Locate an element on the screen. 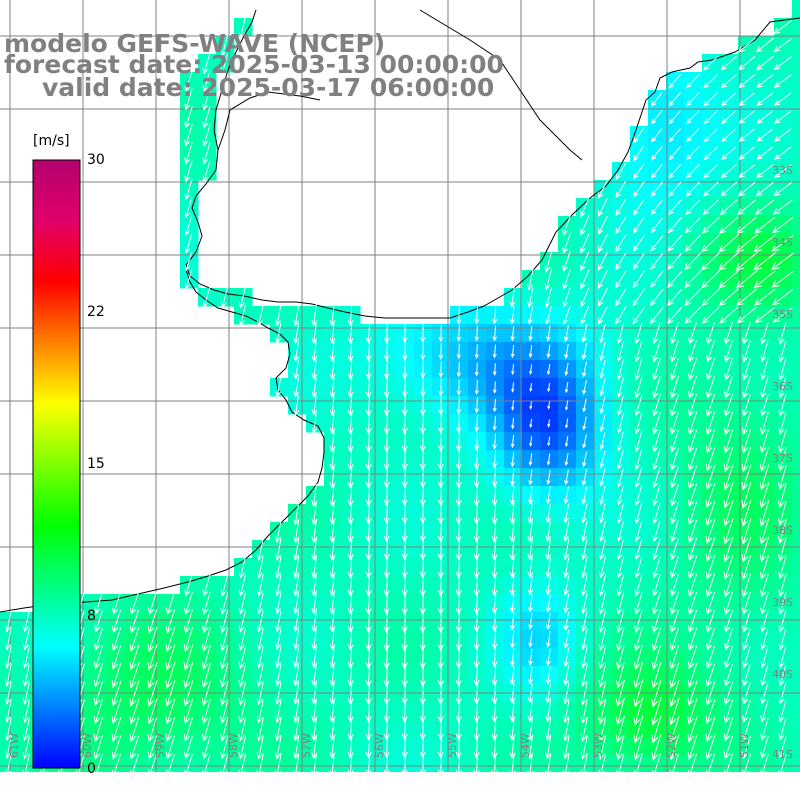  lon-label: 57W is located at coordinates (306, 745).